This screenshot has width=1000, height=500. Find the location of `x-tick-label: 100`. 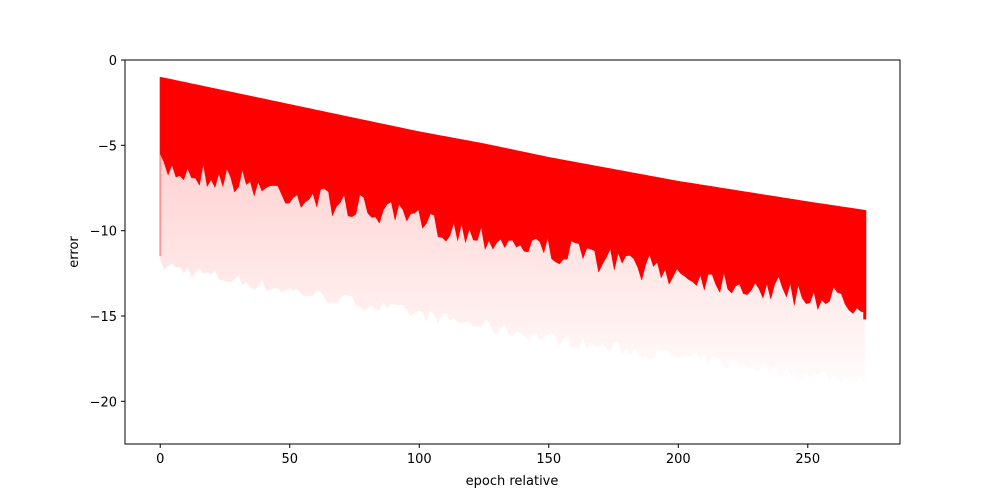

x-tick-label: 100 is located at coordinates (419, 459).